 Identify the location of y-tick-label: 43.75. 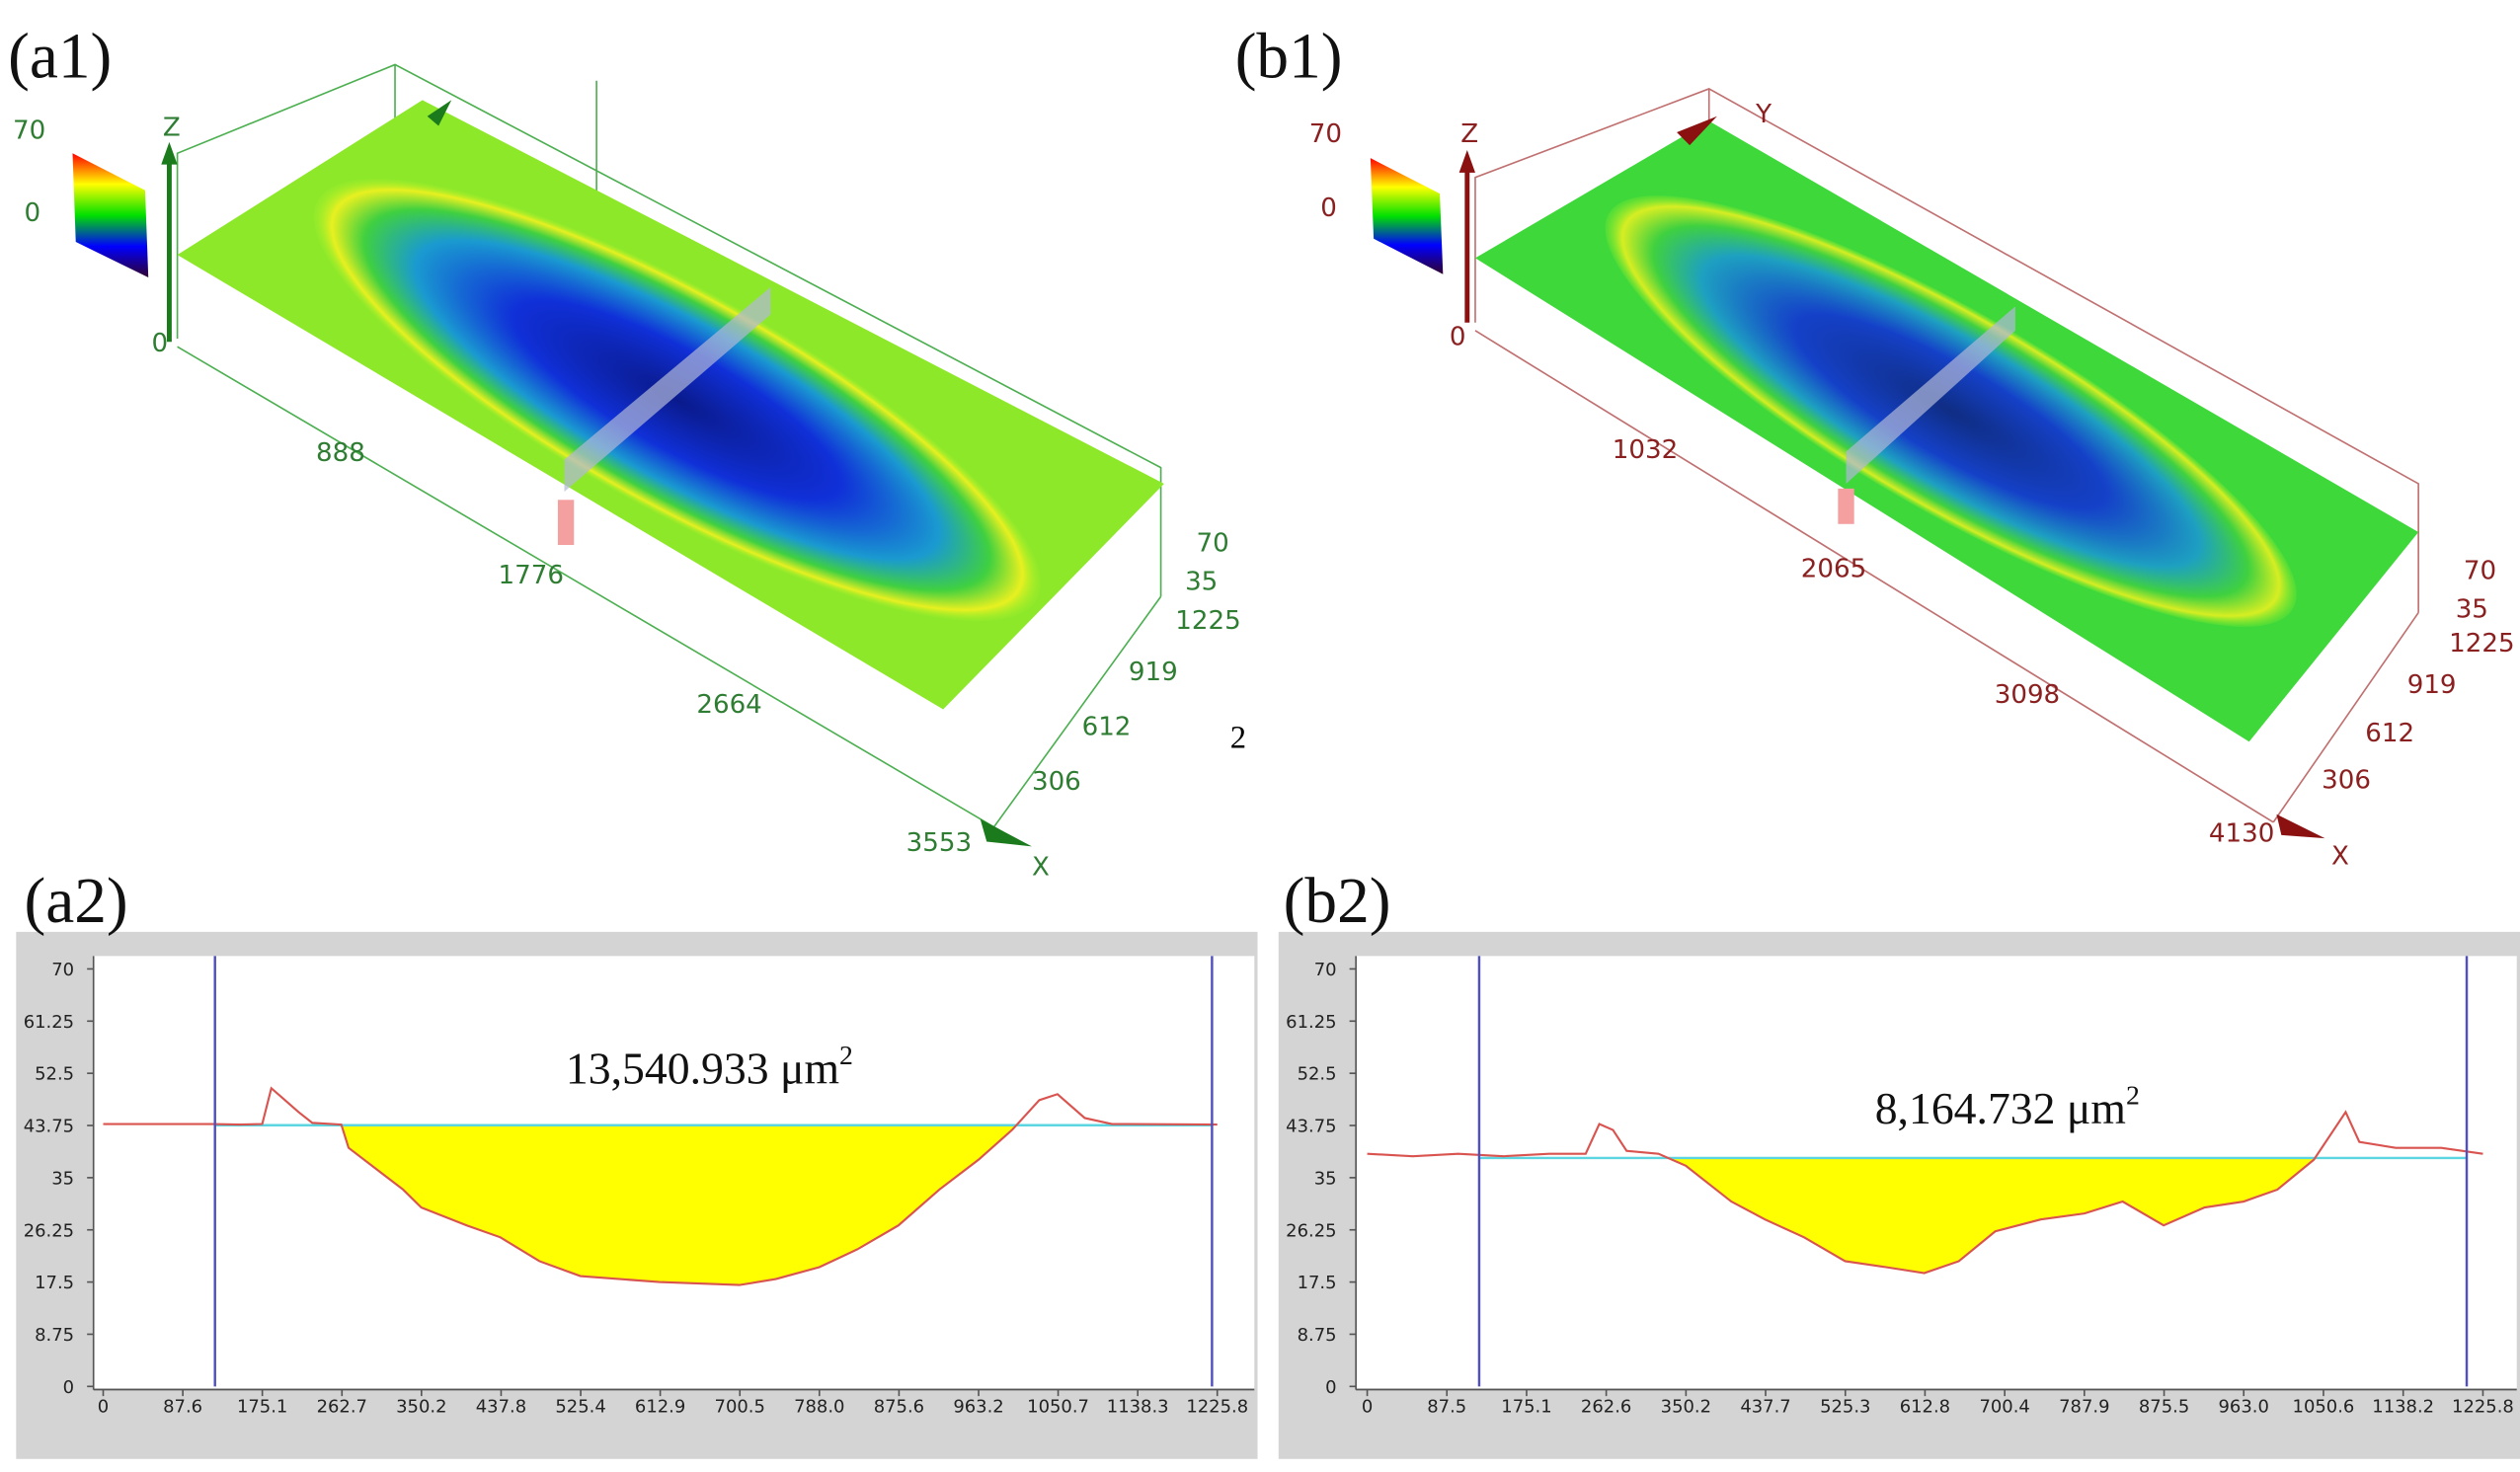
(1311, 1127).